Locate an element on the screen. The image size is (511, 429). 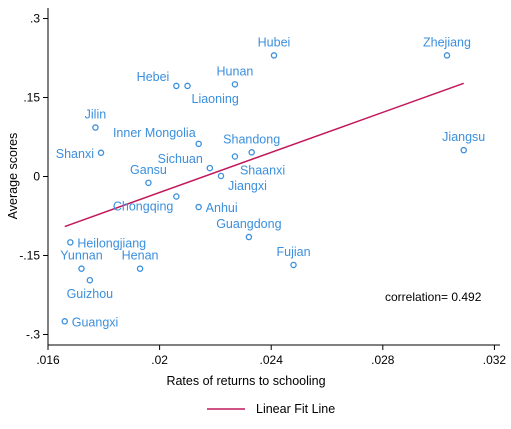
data-point-hunan is located at coordinates (235, 84).